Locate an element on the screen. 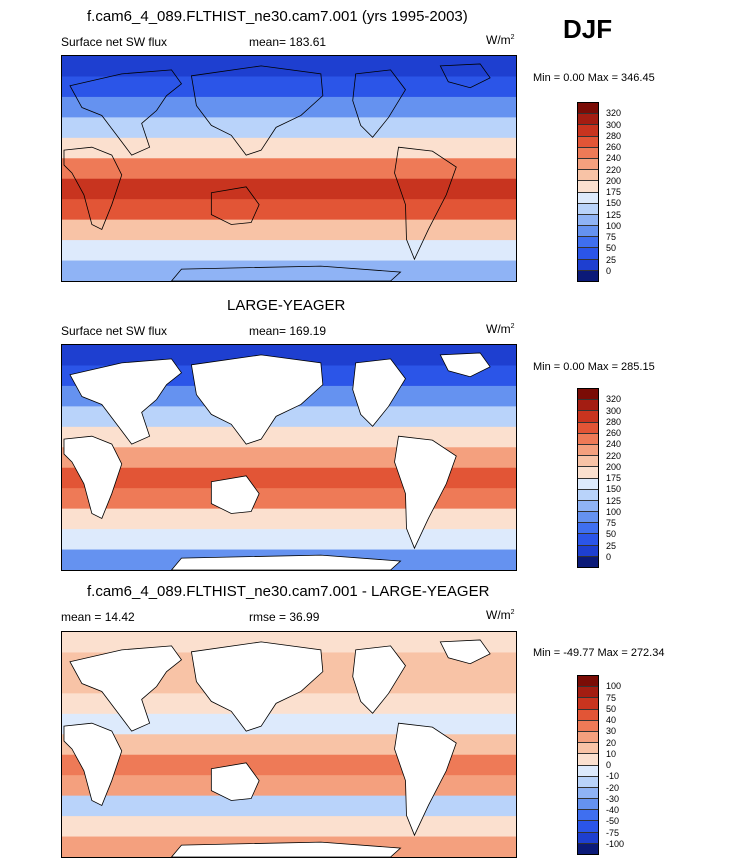  panel-2-minmax: Min = 0.00 Max = 285.15 is located at coordinates (594, 367).